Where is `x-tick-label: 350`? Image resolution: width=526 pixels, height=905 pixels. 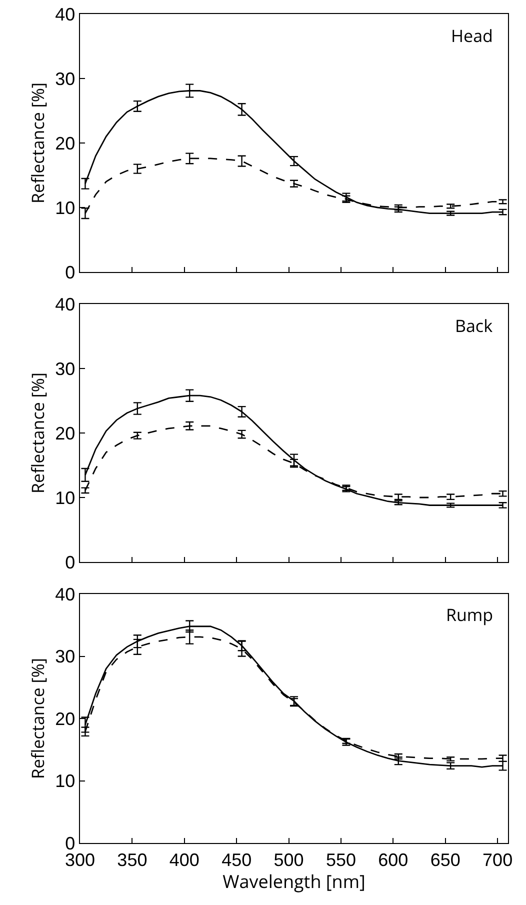 x-tick-label: 350 is located at coordinates (132, 860).